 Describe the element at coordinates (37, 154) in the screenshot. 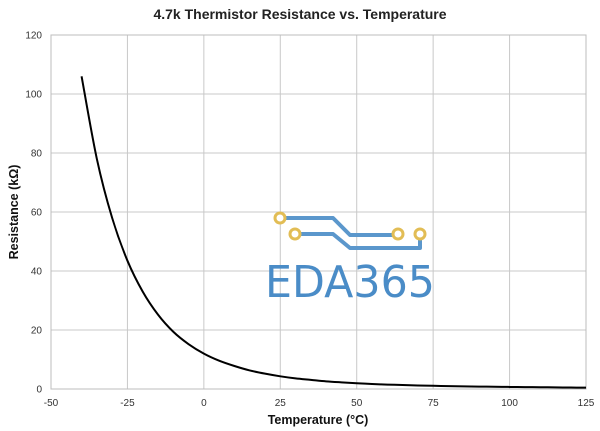

I see `y-tick-label: 80` at that location.